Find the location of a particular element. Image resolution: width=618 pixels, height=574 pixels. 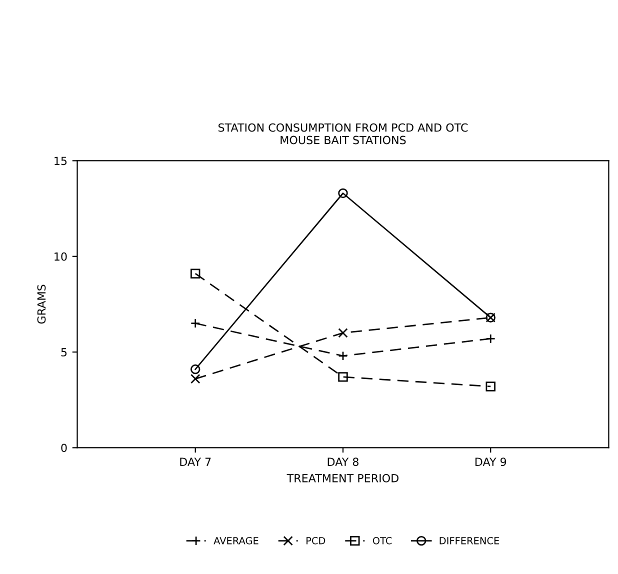

y-tick-label: 5 is located at coordinates (64, 352).